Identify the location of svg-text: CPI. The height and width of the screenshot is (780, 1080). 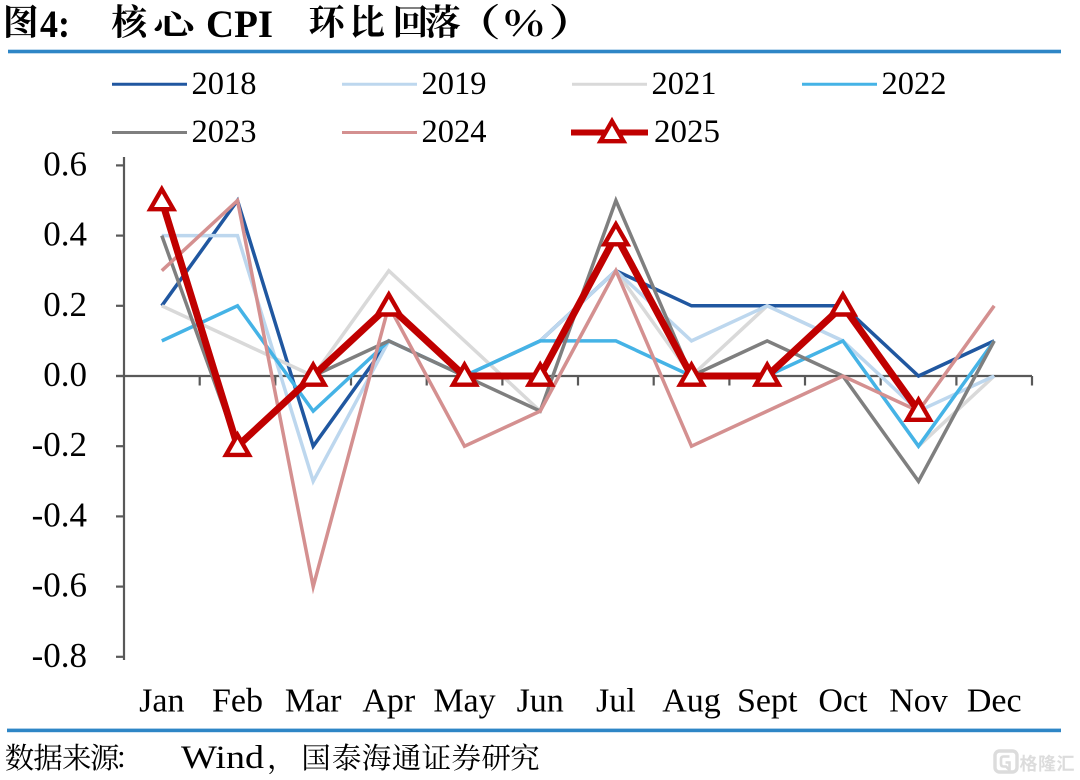
(239, 24).